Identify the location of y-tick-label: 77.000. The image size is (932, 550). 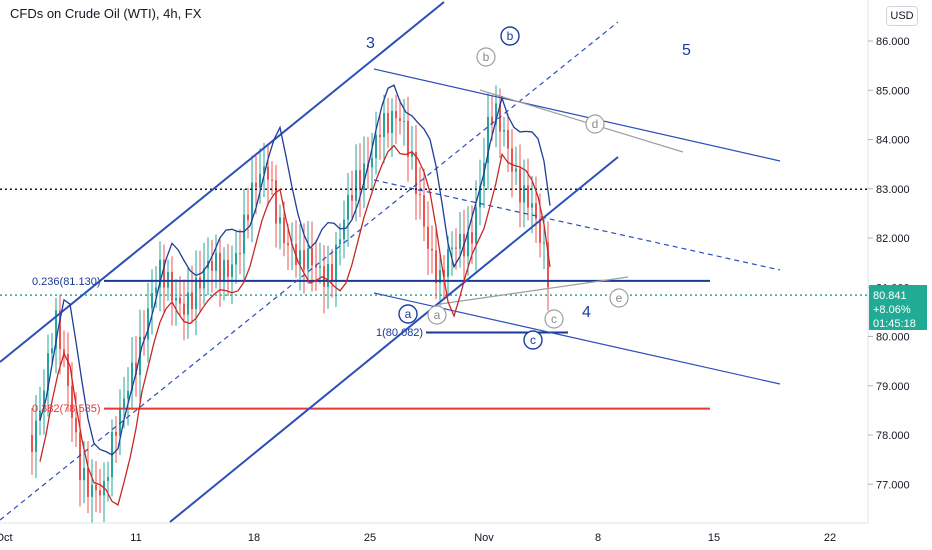
(893, 485).